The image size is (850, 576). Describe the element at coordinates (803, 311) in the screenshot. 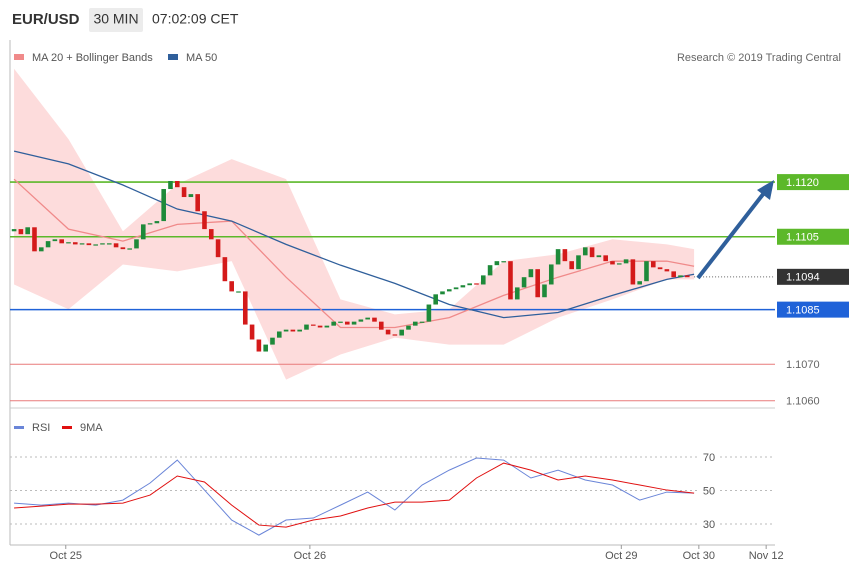

I see `level-label: 1.1085` at that location.